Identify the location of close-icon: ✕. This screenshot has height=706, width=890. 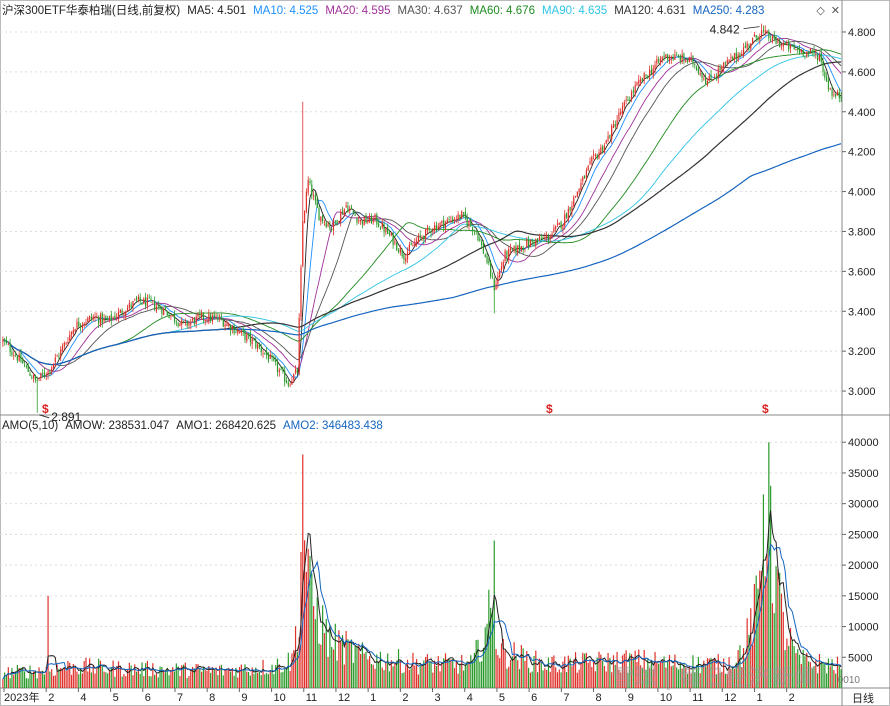
(835, 11).